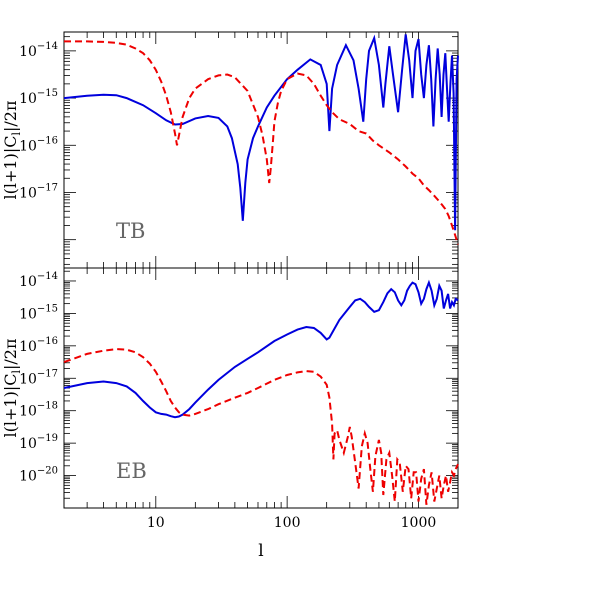  What do you see at coordinates (38, 475) in the screenshot?
I see `eb-y-tick-label: 10−20` at bounding box center [38, 475].